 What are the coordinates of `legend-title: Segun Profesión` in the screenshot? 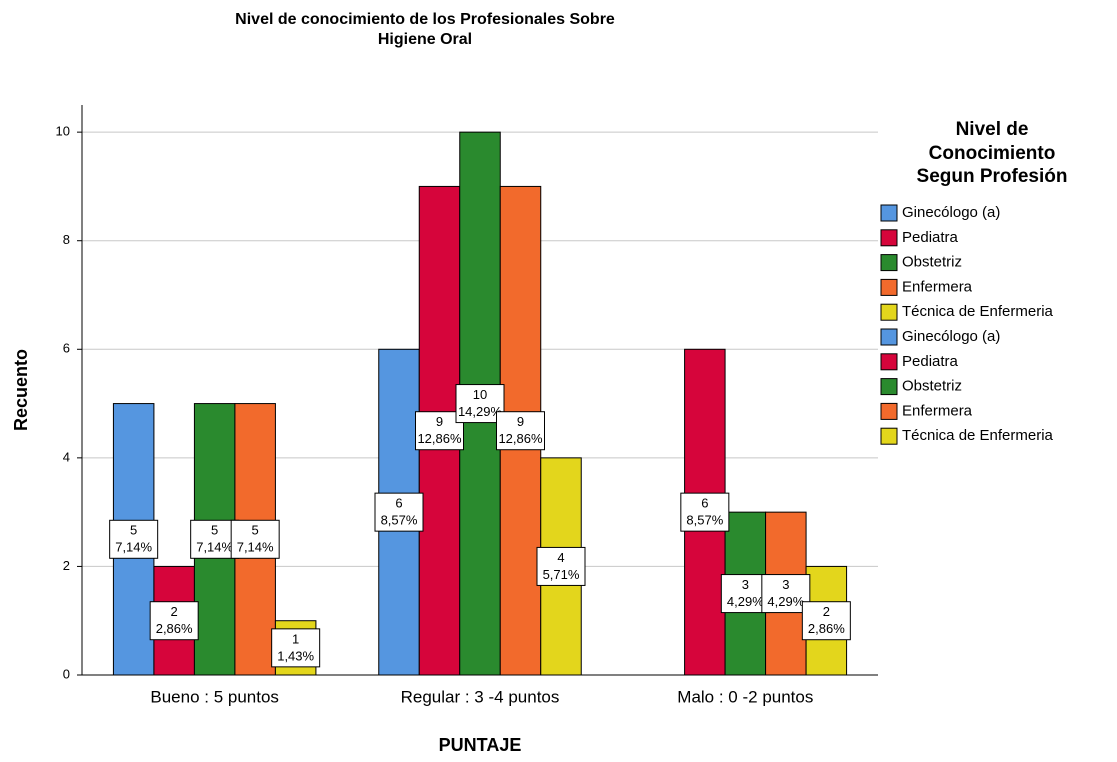 It's located at (992, 176).